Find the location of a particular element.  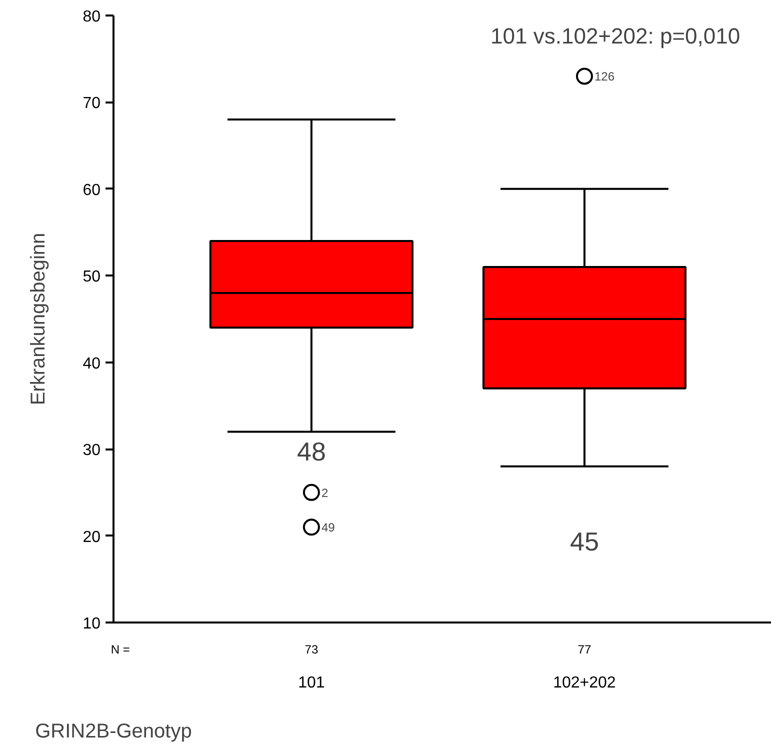

x-tick-label: 102+202 is located at coordinates (584, 683).